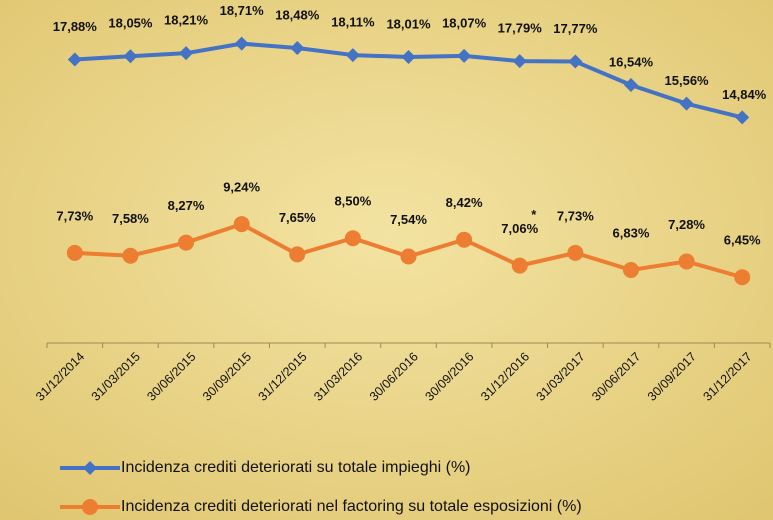 This screenshot has height=520, width=773. Describe the element at coordinates (520, 28) in the screenshot. I see `data-label: 17,79%` at that location.